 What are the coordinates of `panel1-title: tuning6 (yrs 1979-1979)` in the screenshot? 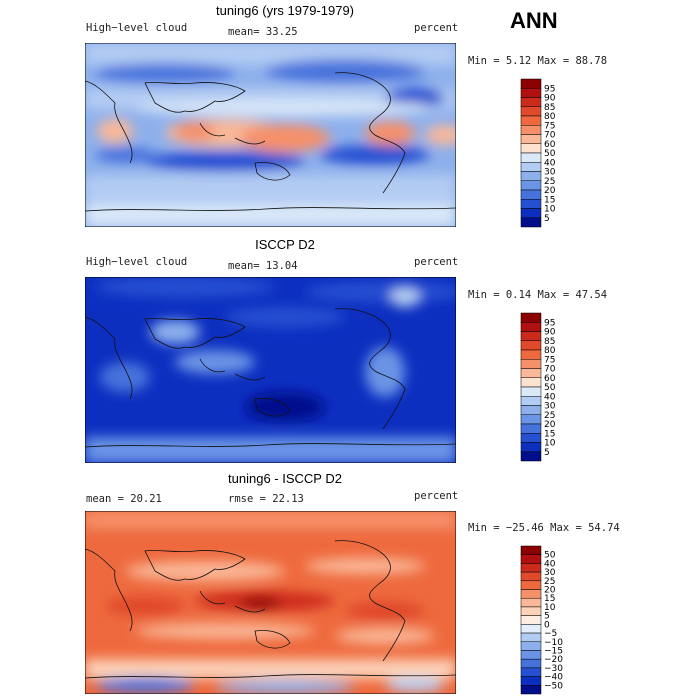 It's located at (285, 10).